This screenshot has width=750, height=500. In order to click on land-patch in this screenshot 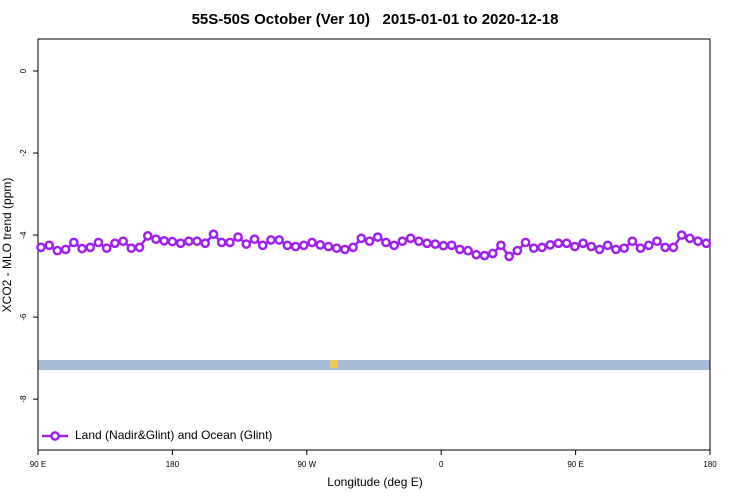, I will do `click(334, 364)`.